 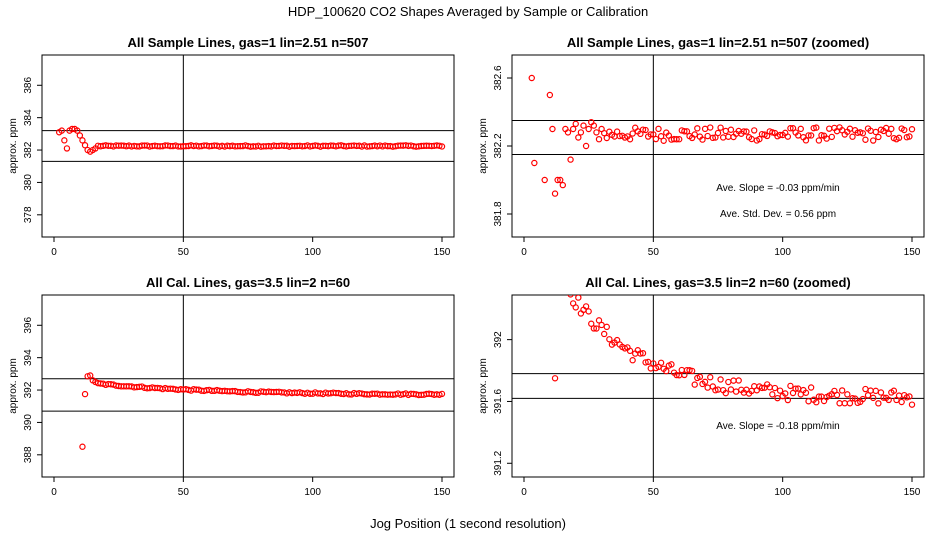 What do you see at coordinates (28, 422) in the screenshot?
I see `y-tick-label: 390` at bounding box center [28, 422].